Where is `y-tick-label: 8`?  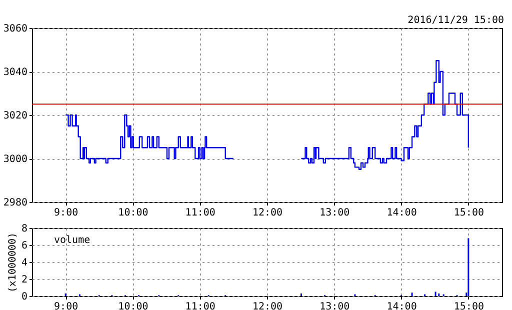
y-tick-label: 8 is located at coordinates (24, 229).